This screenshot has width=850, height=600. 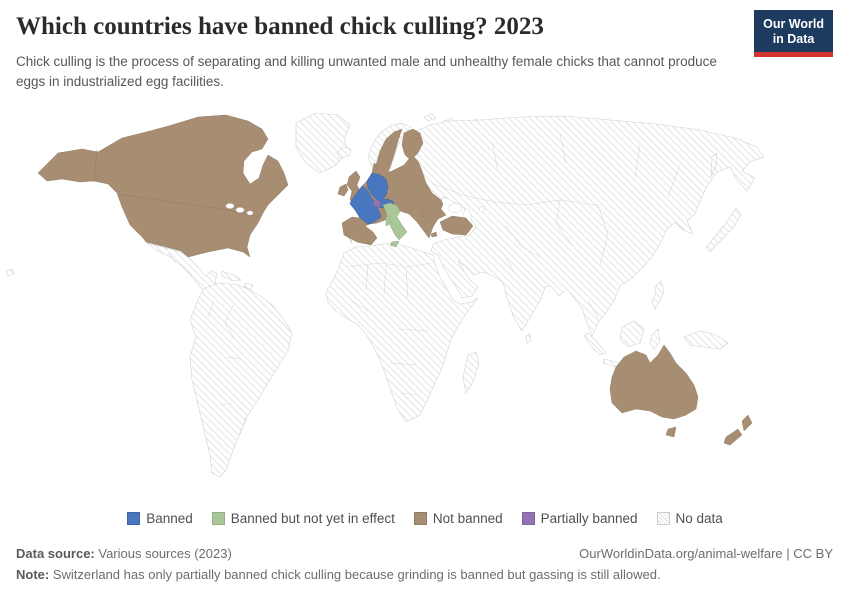 I want to click on legend-item-no-data: No data, so click(x=689, y=518).